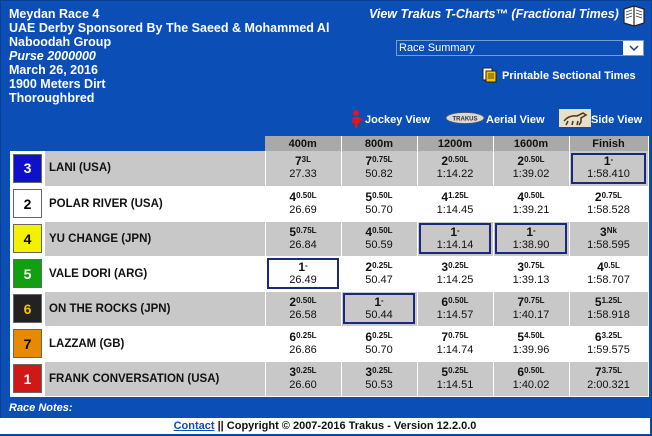 The width and height of the screenshot is (652, 436). Describe the element at coordinates (455, 349) in the screenshot. I see `call-time: 1:14.74` at that location.